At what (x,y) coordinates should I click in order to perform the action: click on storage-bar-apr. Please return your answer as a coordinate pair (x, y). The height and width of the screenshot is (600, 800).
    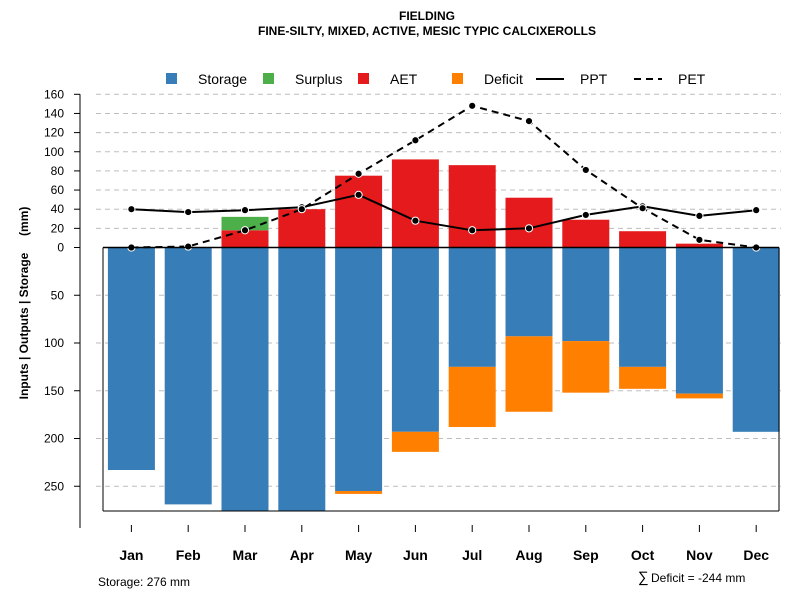
    Looking at the image, I should click on (302, 379).